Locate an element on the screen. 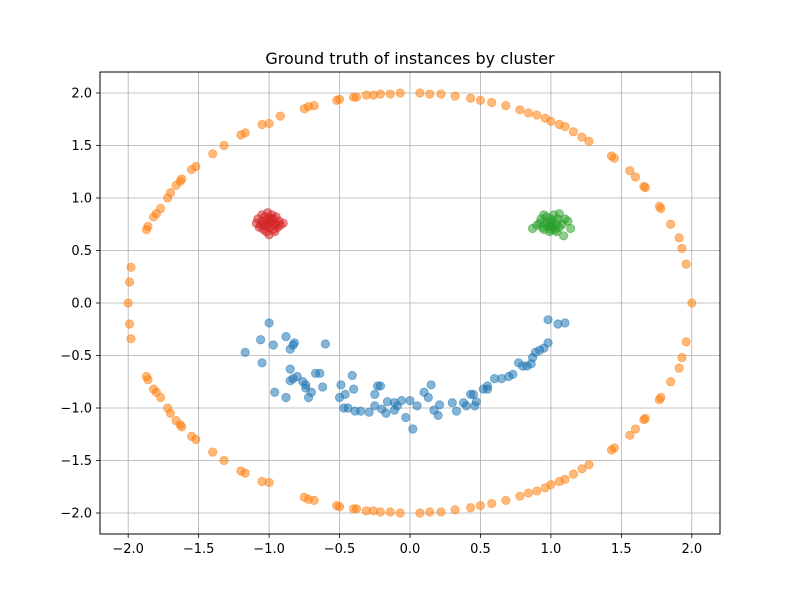 This screenshot has height=600, width=800. x-tick-label: 0.0 is located at coordinates (410, 549).